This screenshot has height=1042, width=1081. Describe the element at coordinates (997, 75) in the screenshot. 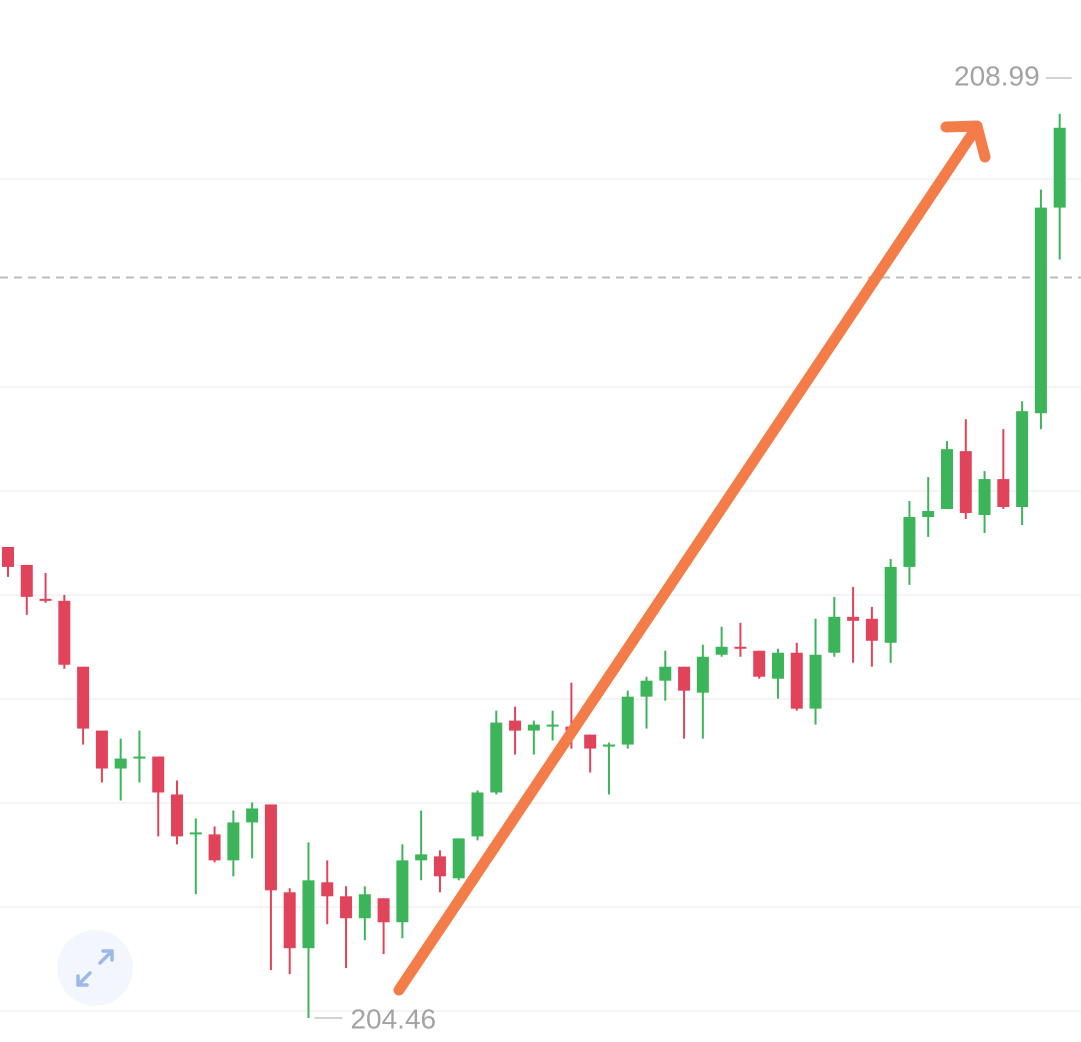

I see `max-label: 208.99` at that location.